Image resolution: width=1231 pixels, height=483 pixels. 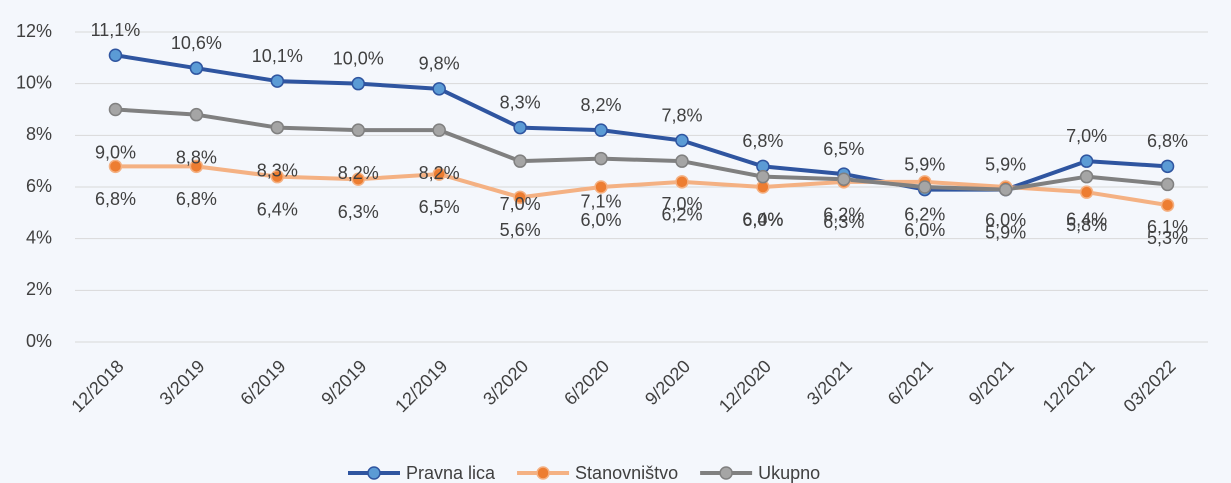 I want to click on x-tick-label: 12/2018, so click(x=97, y=386).